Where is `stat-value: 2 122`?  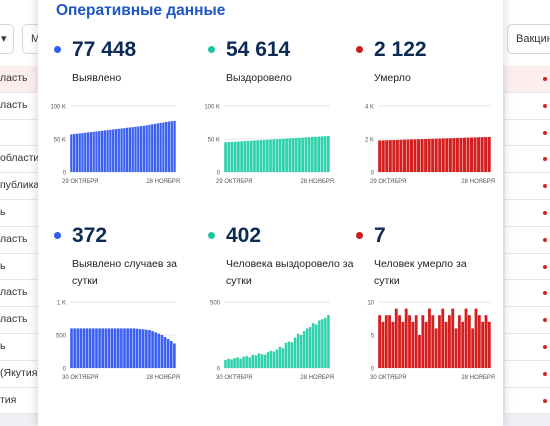
stat-value: 2 122 is located at coordinates (400, 49).